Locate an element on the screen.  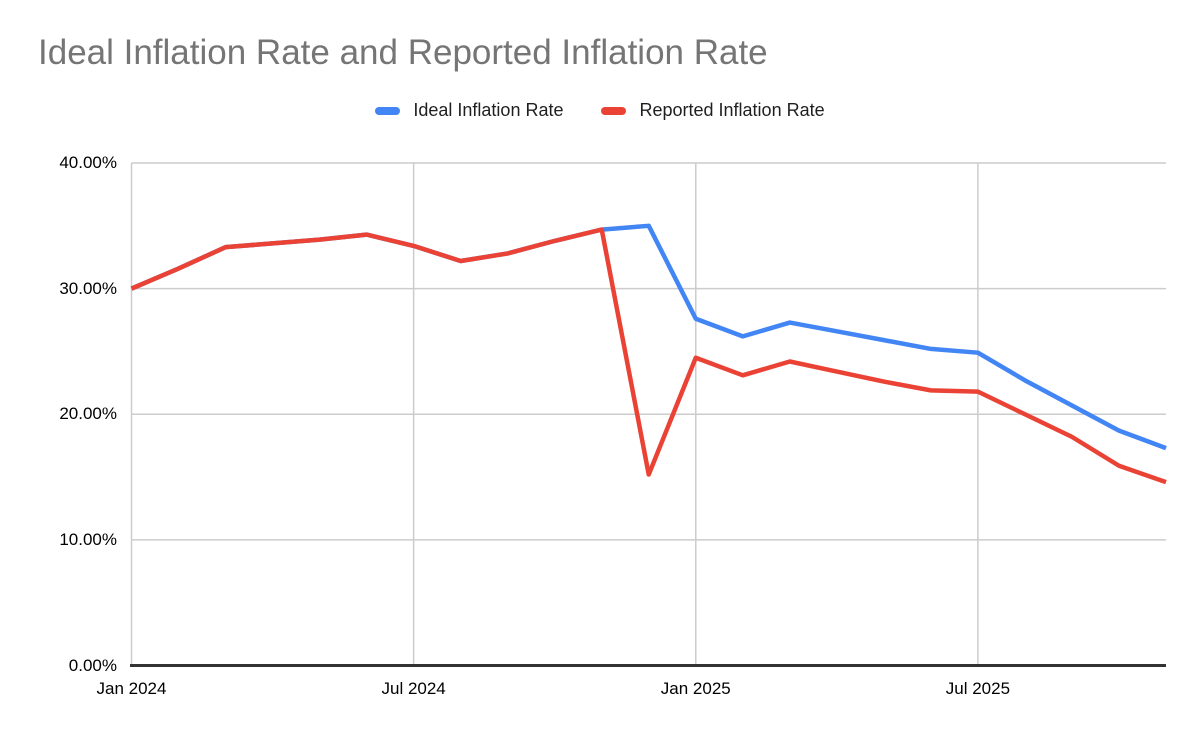
ideal-series-swatch-icon is located at coordinates (388, 110).